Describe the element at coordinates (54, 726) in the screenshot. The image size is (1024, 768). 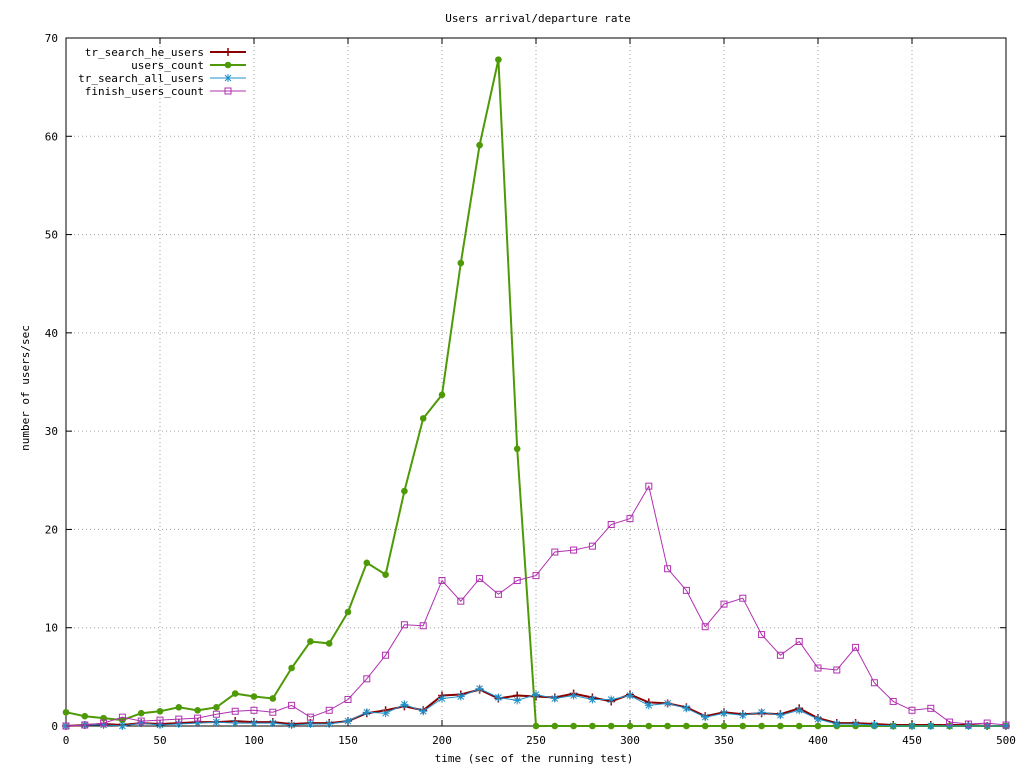
I see `y-tick-label: 0` at that location.